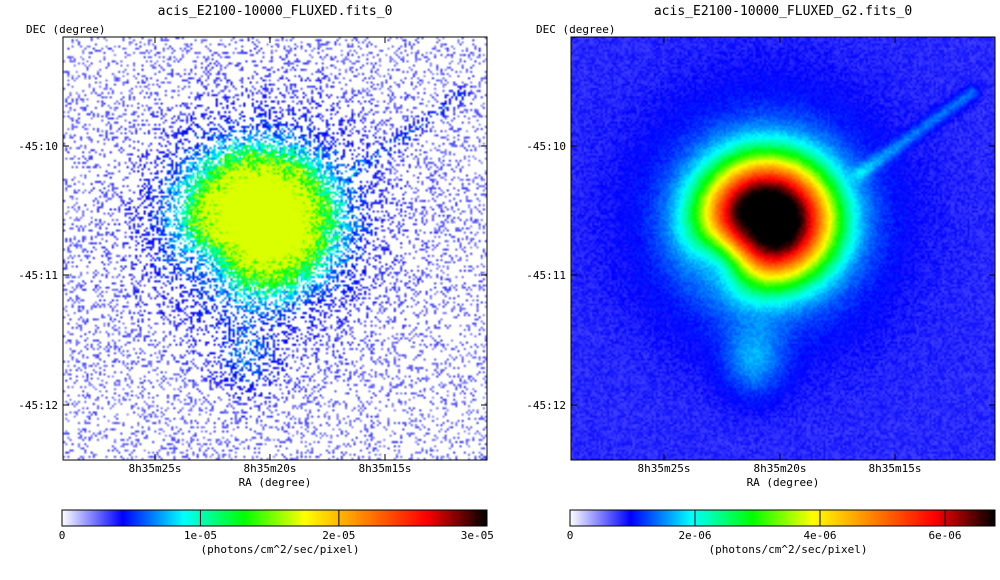 This screenshot has width=1000, height=580. What do you see at coordinates (944, 535) in the screenshot?
I see `colorbar-tick-label: 6e-06` at bounding box center [944, 535].